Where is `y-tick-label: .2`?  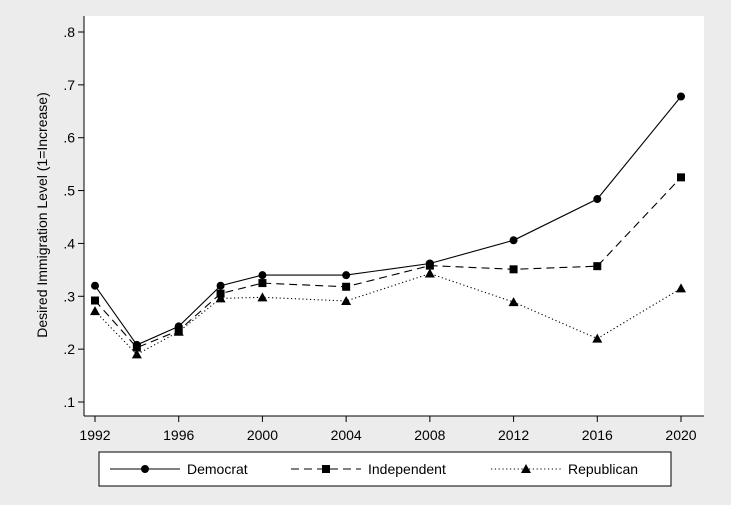
y-tick-label: .2 is located at coordinates (69, 349).